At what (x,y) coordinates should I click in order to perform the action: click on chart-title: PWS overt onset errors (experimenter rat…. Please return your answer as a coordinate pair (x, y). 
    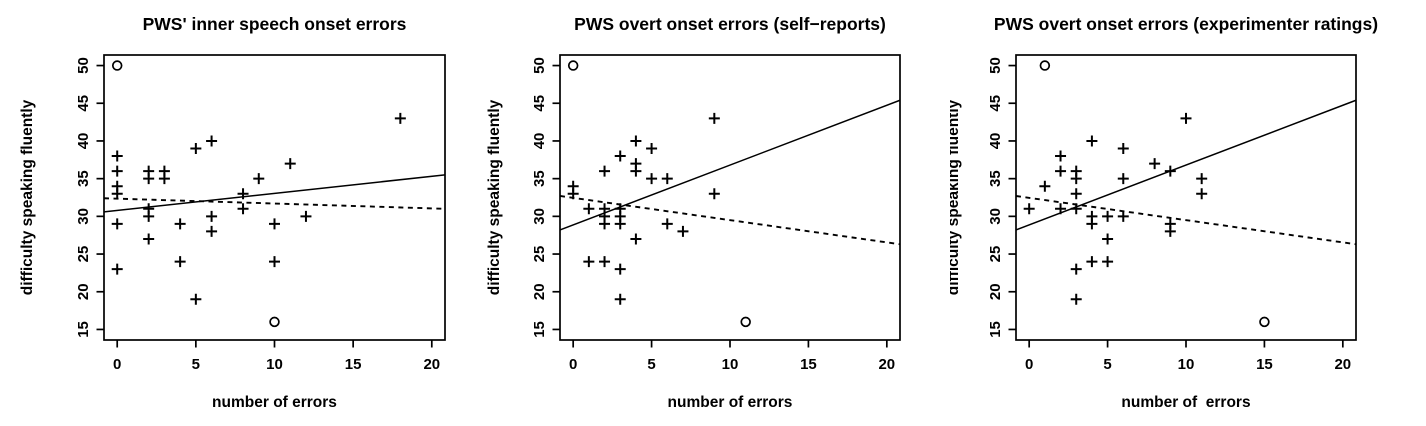
    Looking at the image, I should click on (1186, 24).